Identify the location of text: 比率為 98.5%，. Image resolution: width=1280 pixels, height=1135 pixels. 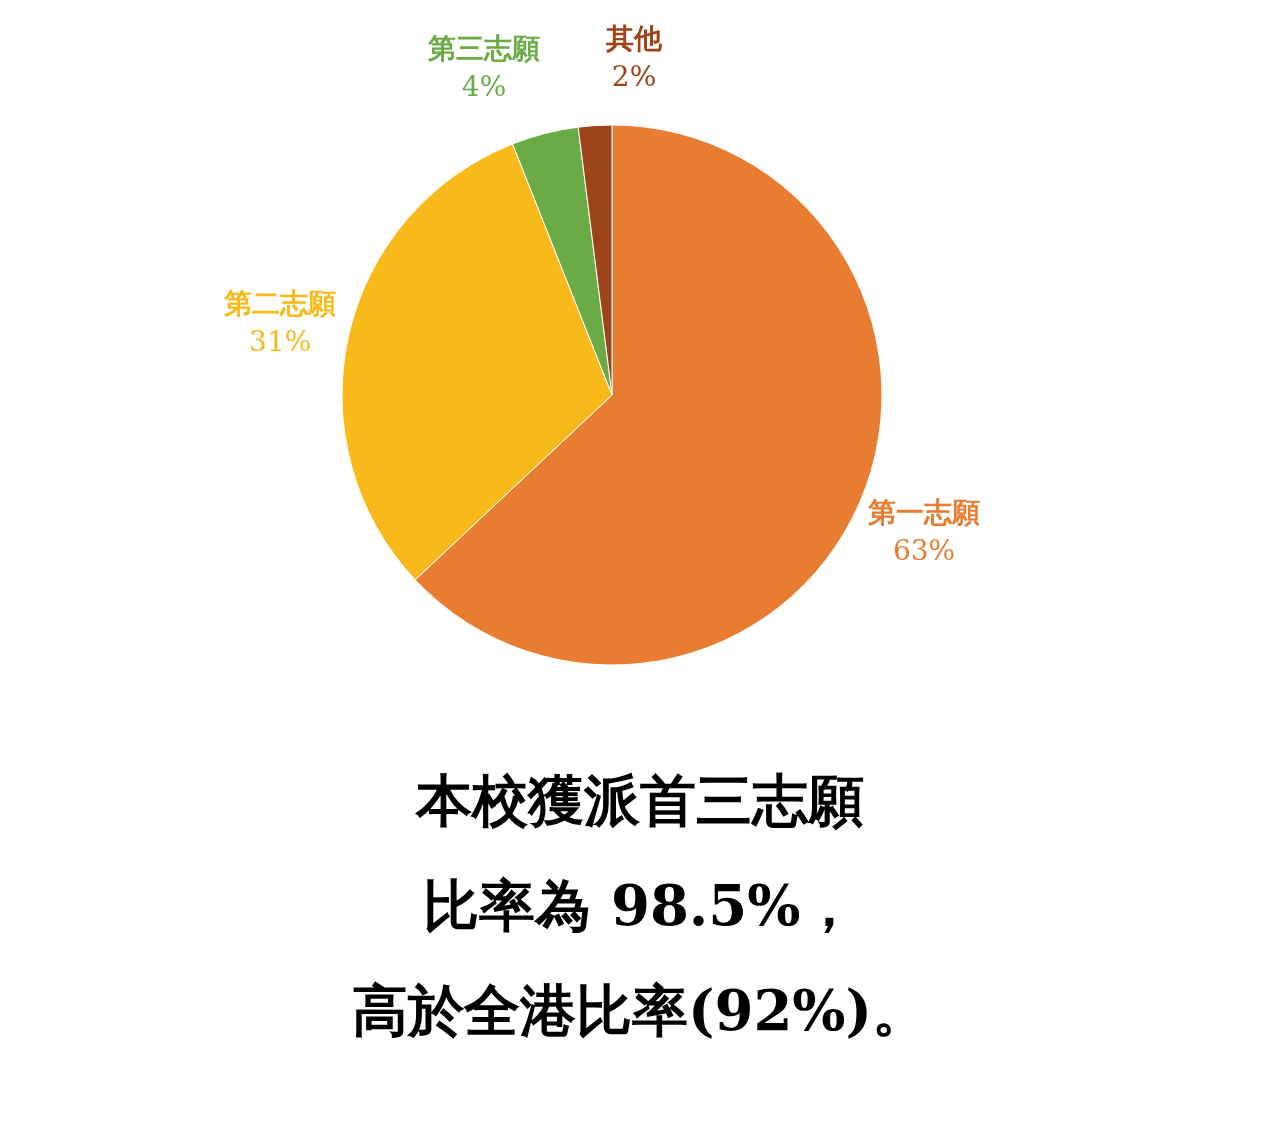
(640, 905).